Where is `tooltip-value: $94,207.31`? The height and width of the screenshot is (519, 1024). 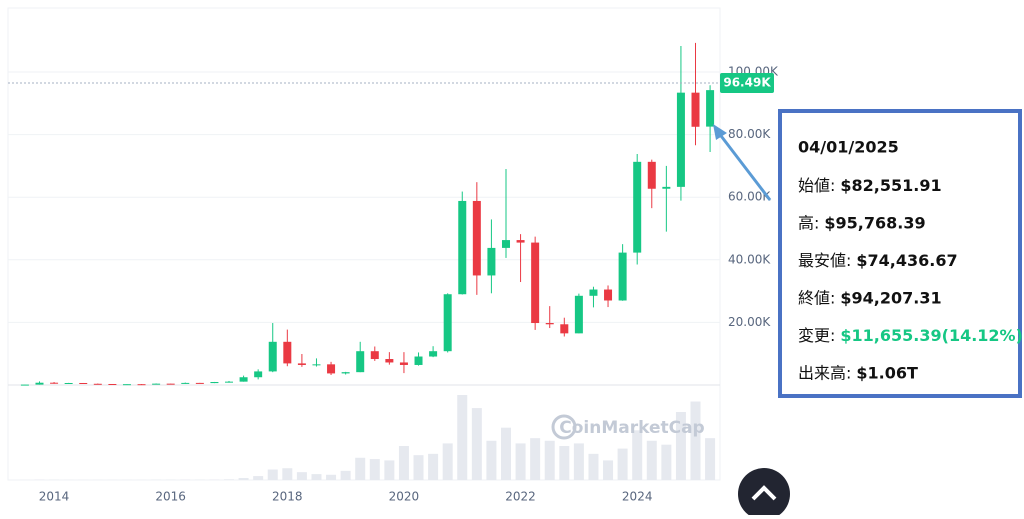
tooltip-value: $94,207.31 is located at coordinates (890, 297).